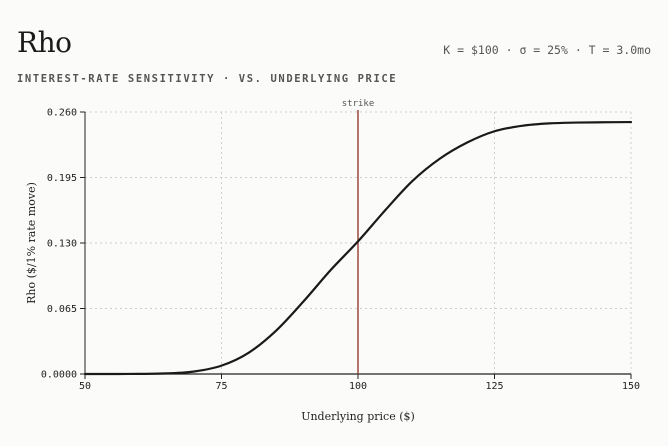 This screenshot has height=446, width=668. What do you see at coordinates (358, 416) in the screenshot?
I see `x-axis-label: Underlying price ($)` at bounding box center [358, 416].